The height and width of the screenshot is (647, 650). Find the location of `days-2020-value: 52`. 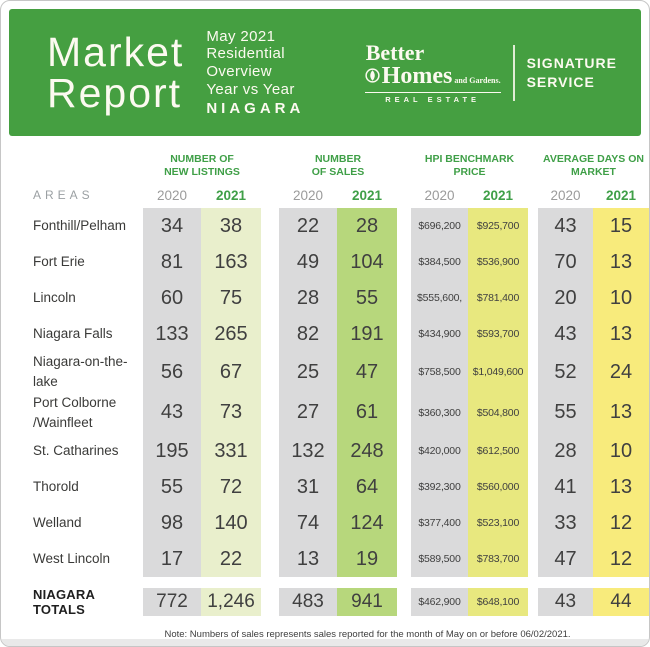

days-2020-value: 52 is located at coordinates (565, 372).